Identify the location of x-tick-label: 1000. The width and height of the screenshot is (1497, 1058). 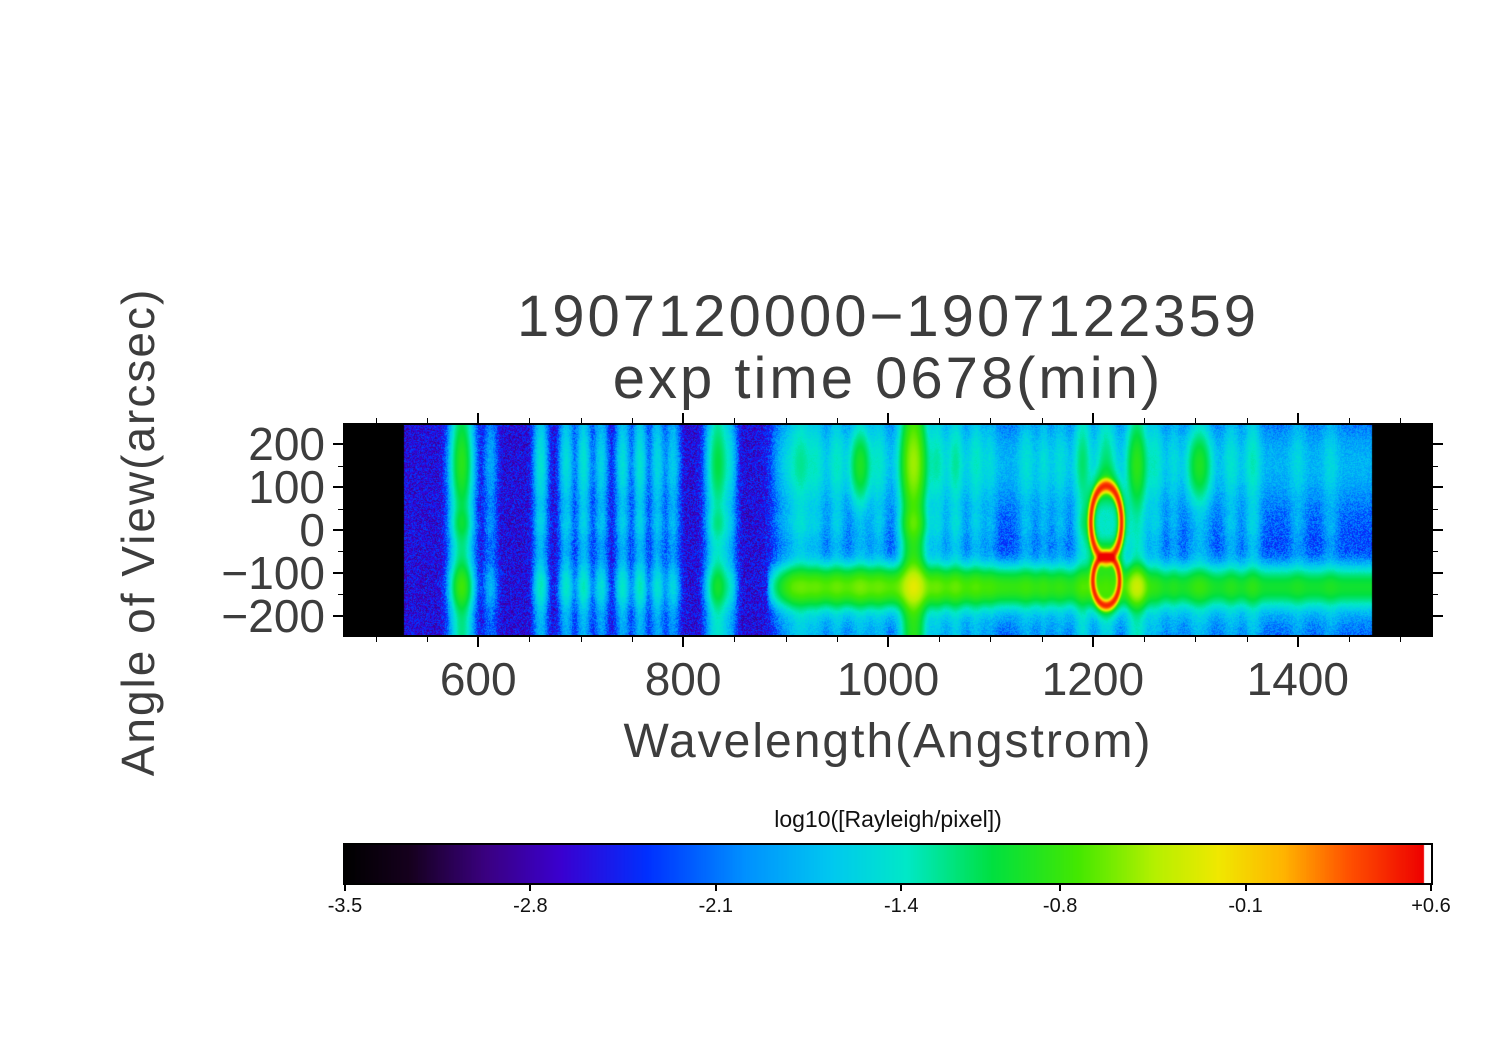
(888, 679).